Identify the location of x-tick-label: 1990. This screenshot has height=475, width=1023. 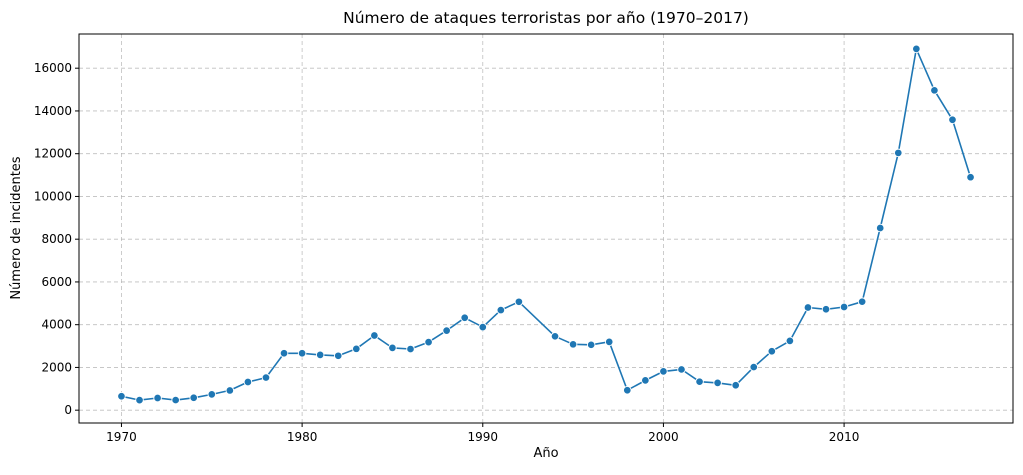
(482, 437).